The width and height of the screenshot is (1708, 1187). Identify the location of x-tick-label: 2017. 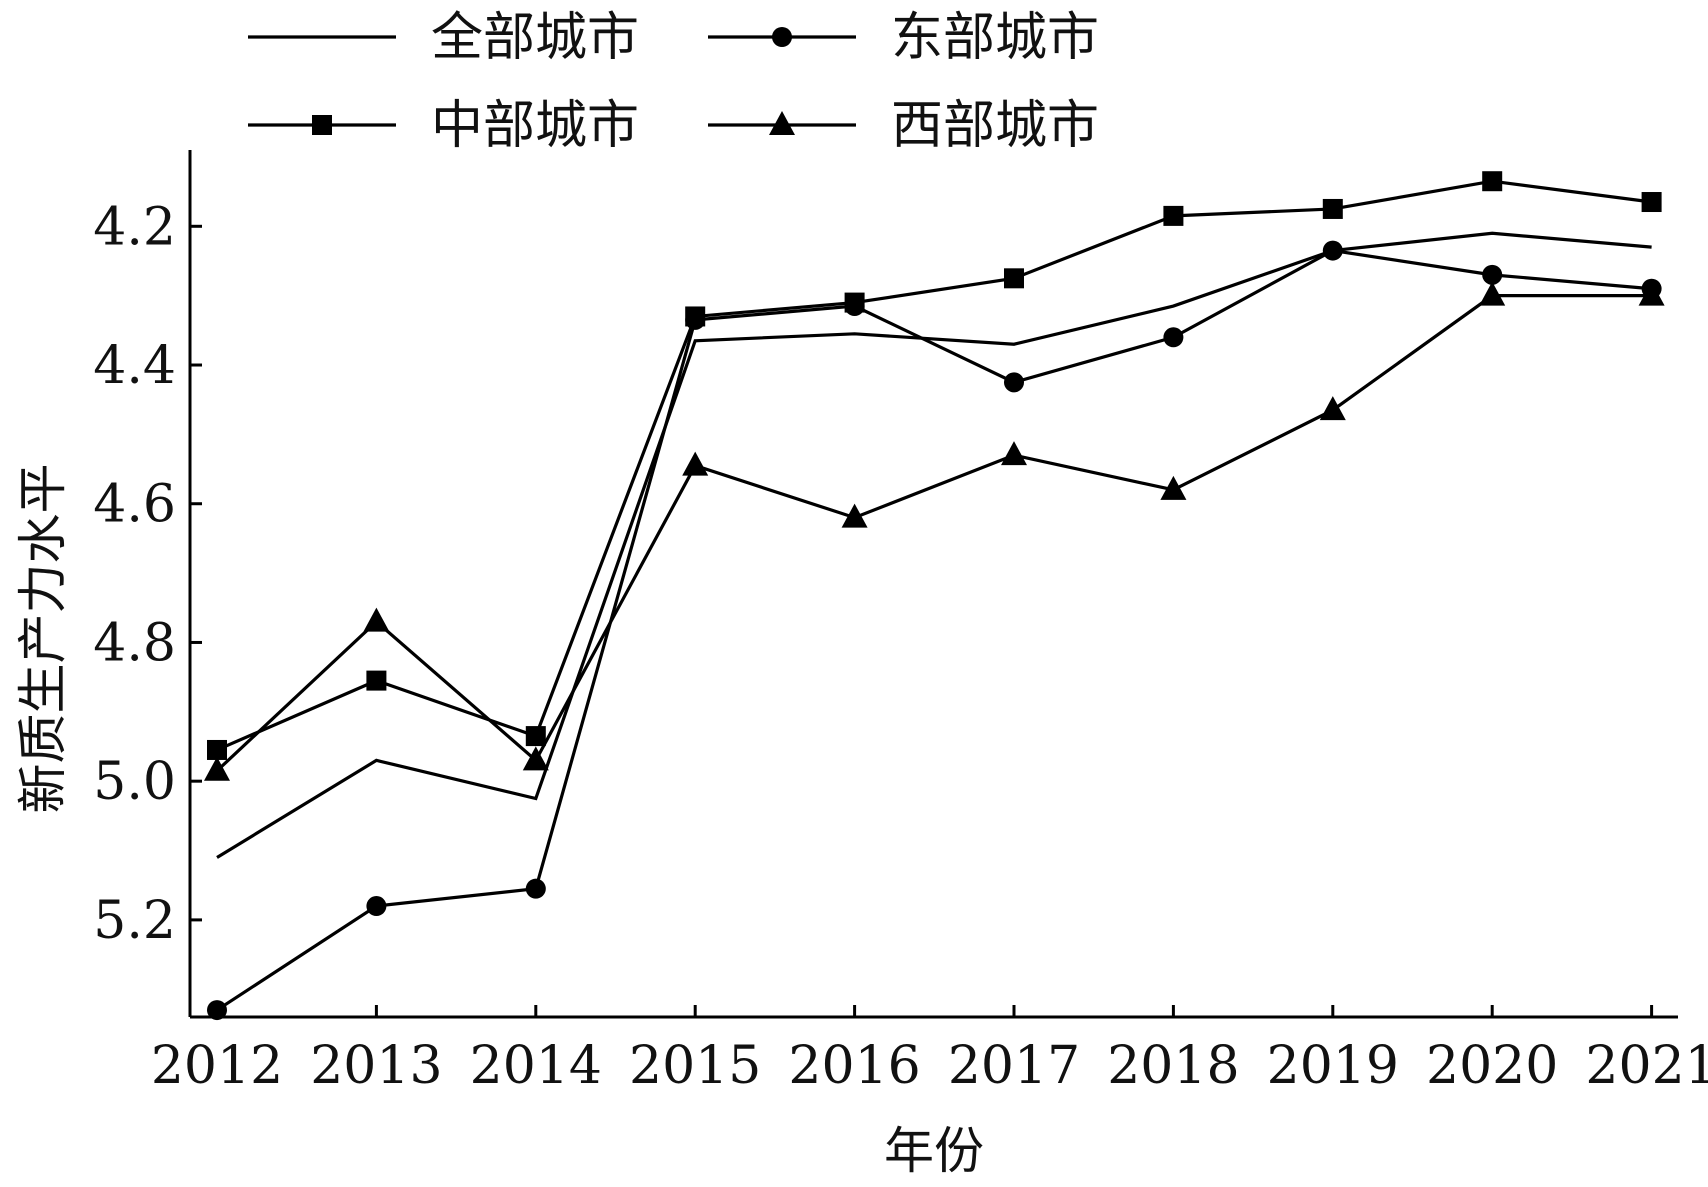
(1014, 1066).